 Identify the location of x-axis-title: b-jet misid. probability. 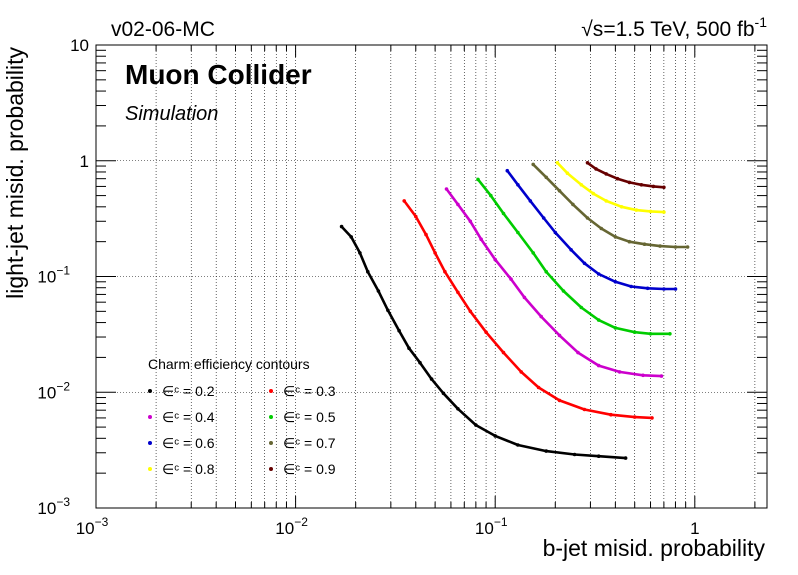
(654, 548).